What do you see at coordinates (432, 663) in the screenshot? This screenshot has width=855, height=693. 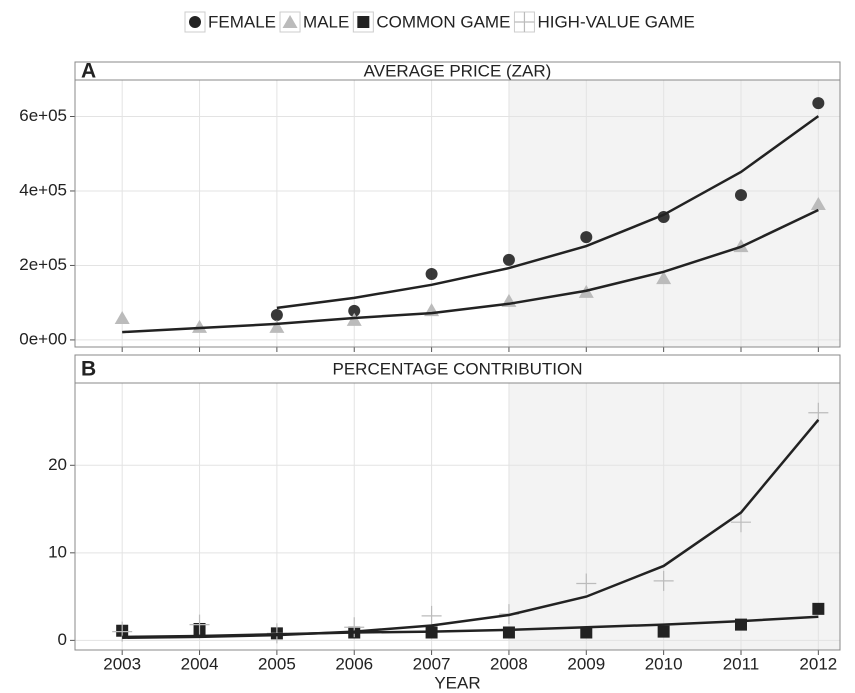 I see `x-tick-label: 2007` at bounding box center [432, 663].